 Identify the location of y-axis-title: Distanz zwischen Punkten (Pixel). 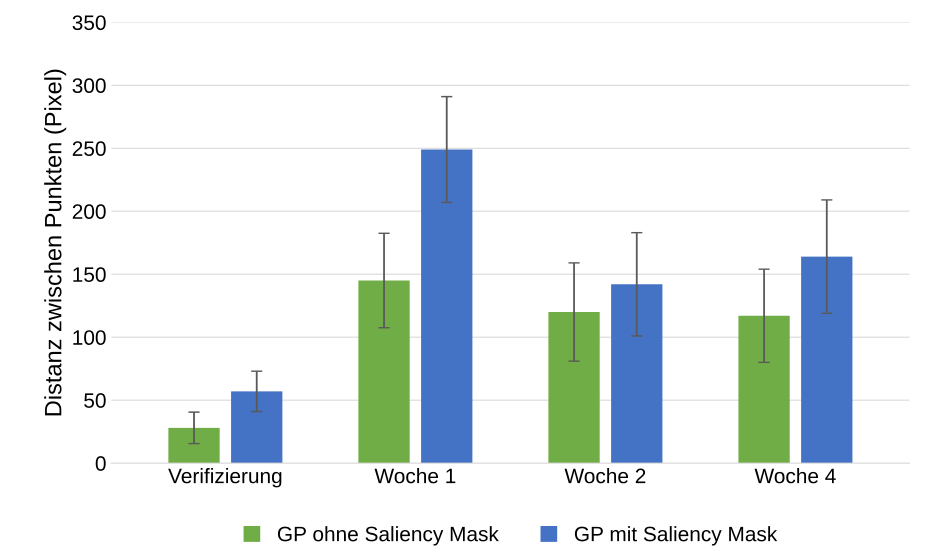
(55, 243).